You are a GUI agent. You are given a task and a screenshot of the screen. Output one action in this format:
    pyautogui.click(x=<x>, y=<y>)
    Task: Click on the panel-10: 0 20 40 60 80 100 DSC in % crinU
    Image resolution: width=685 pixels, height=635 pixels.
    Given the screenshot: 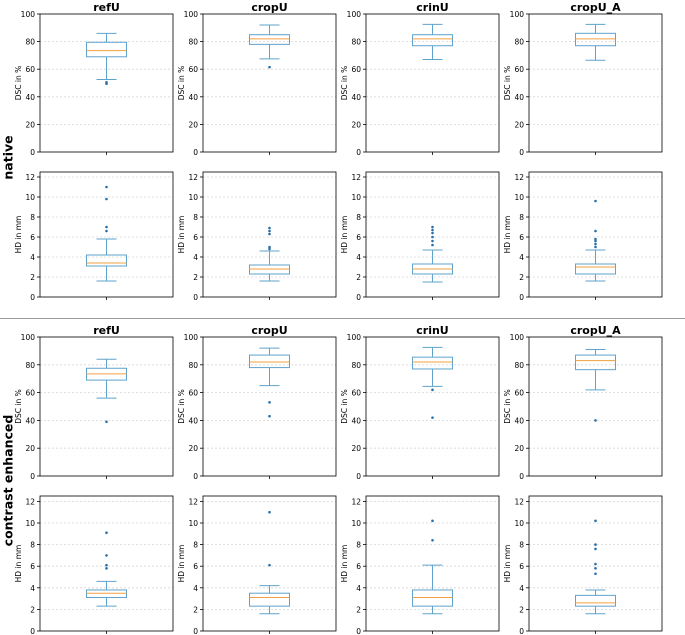 What is the action you would take?
    pyautogui.click(x=420, y=402)
    